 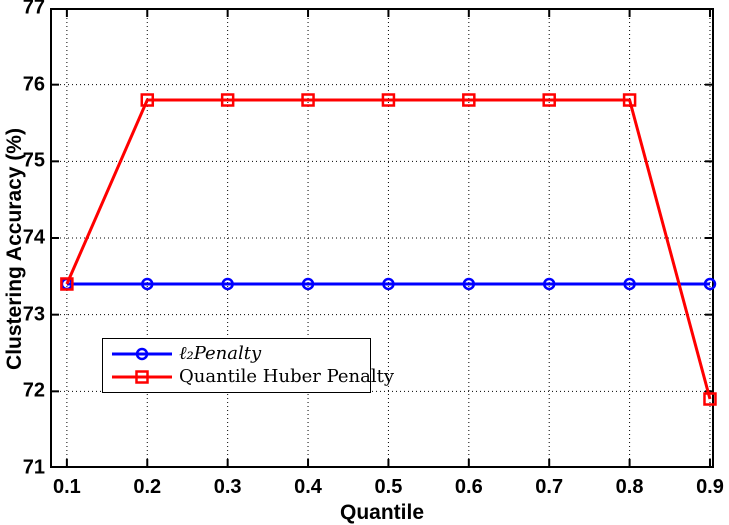 What do you see at coordinates (308, 487) in the screenshot?
I see `x-tick-label: 0.4` at bounding box center [308, 487].